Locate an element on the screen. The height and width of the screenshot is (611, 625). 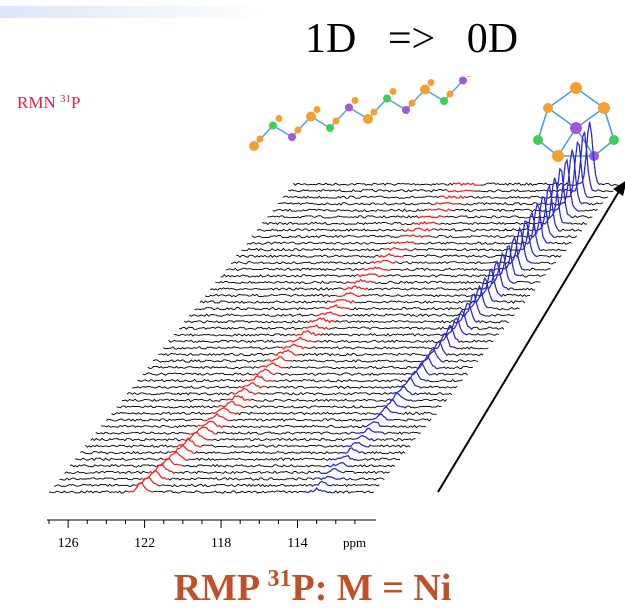
slide-header-band is located at coordinates (135, 12).